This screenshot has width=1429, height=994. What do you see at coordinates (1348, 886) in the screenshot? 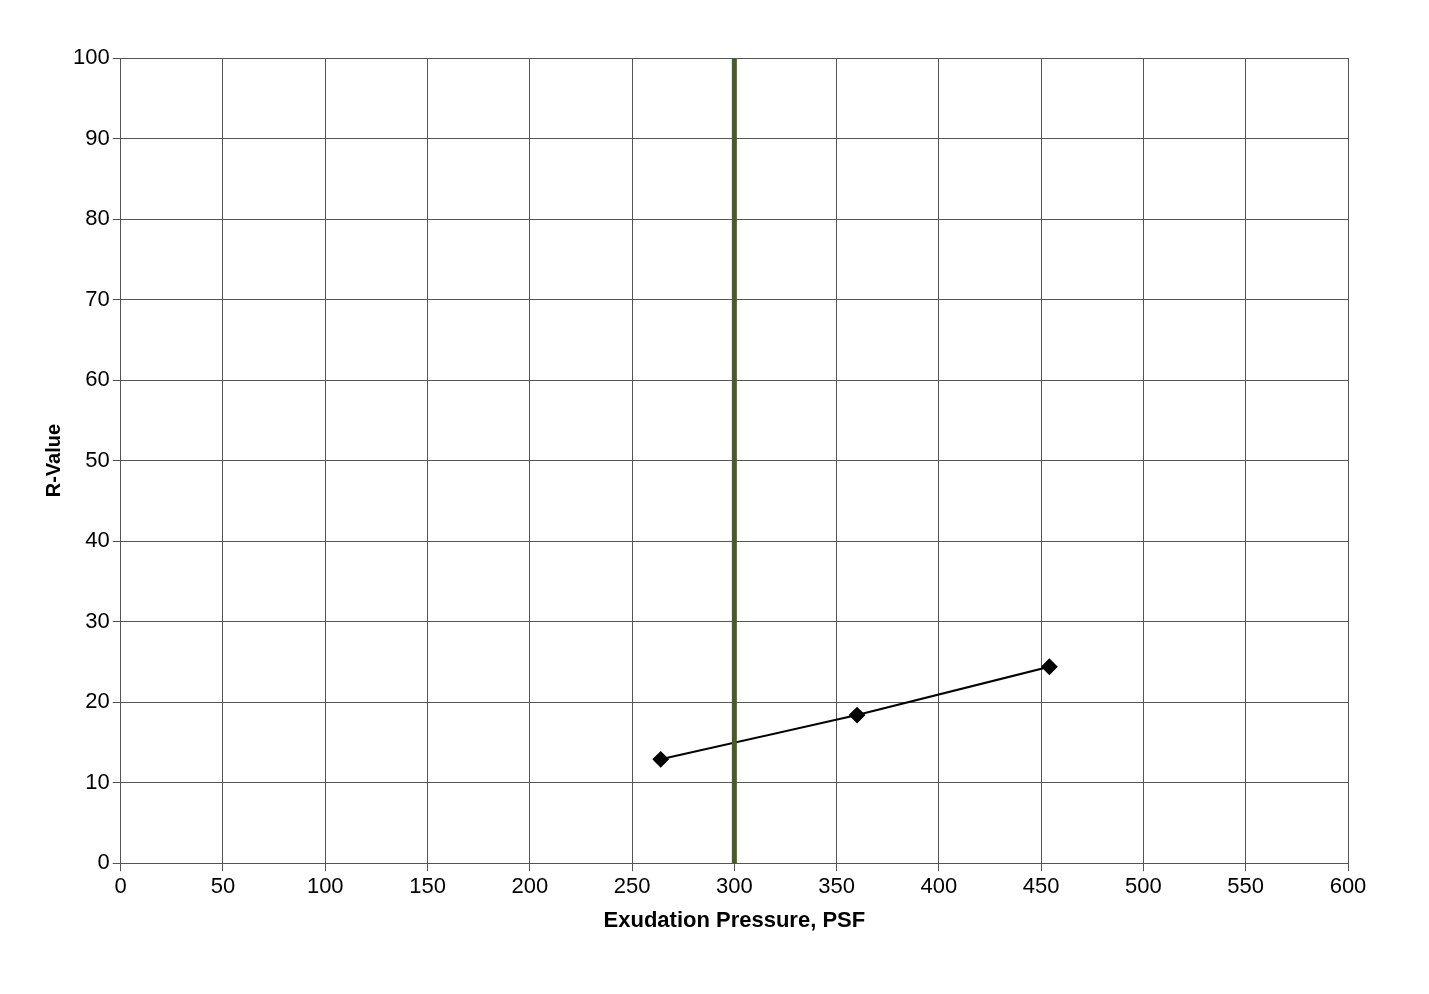
I see `x-tick-label: 600` at bounding box center [1348, 886].